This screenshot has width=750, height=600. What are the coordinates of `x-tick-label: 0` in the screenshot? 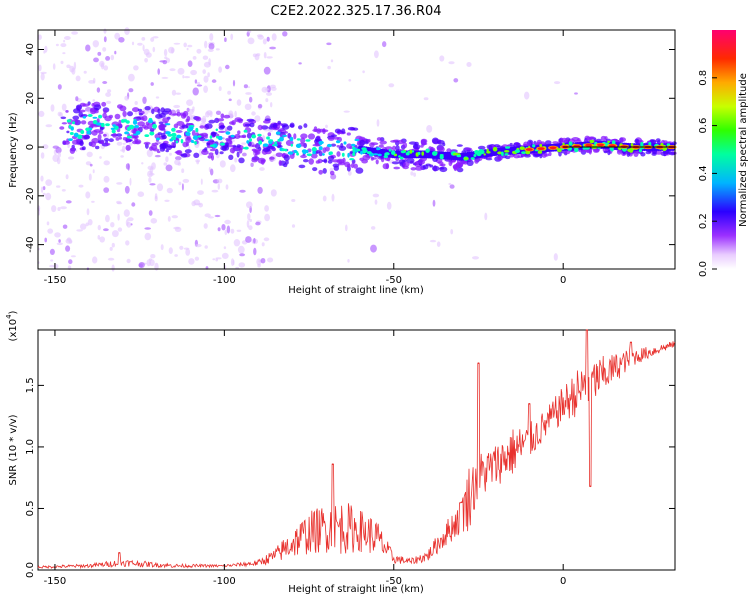 It's located at (563, 581).